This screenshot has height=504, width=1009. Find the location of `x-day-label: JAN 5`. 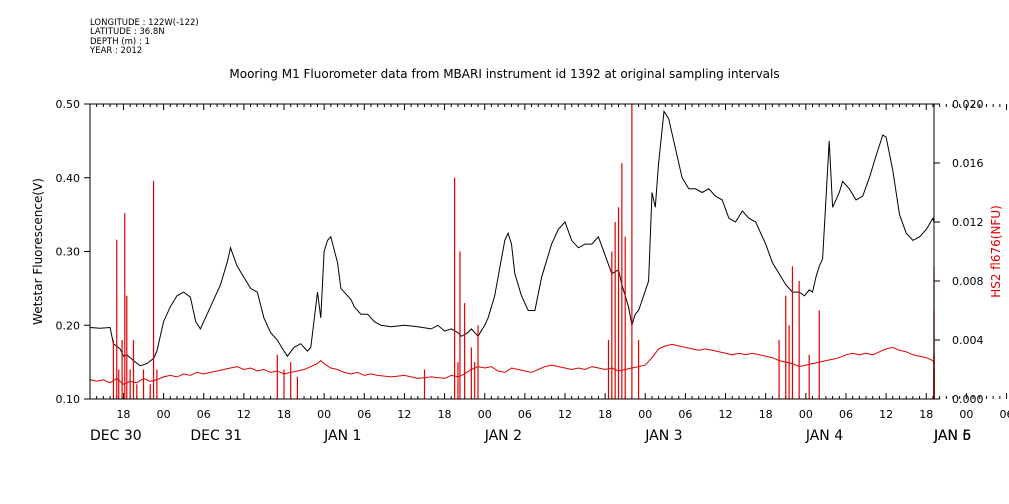

x-day-label: JAN 5 is located at coordinates (952, 436).